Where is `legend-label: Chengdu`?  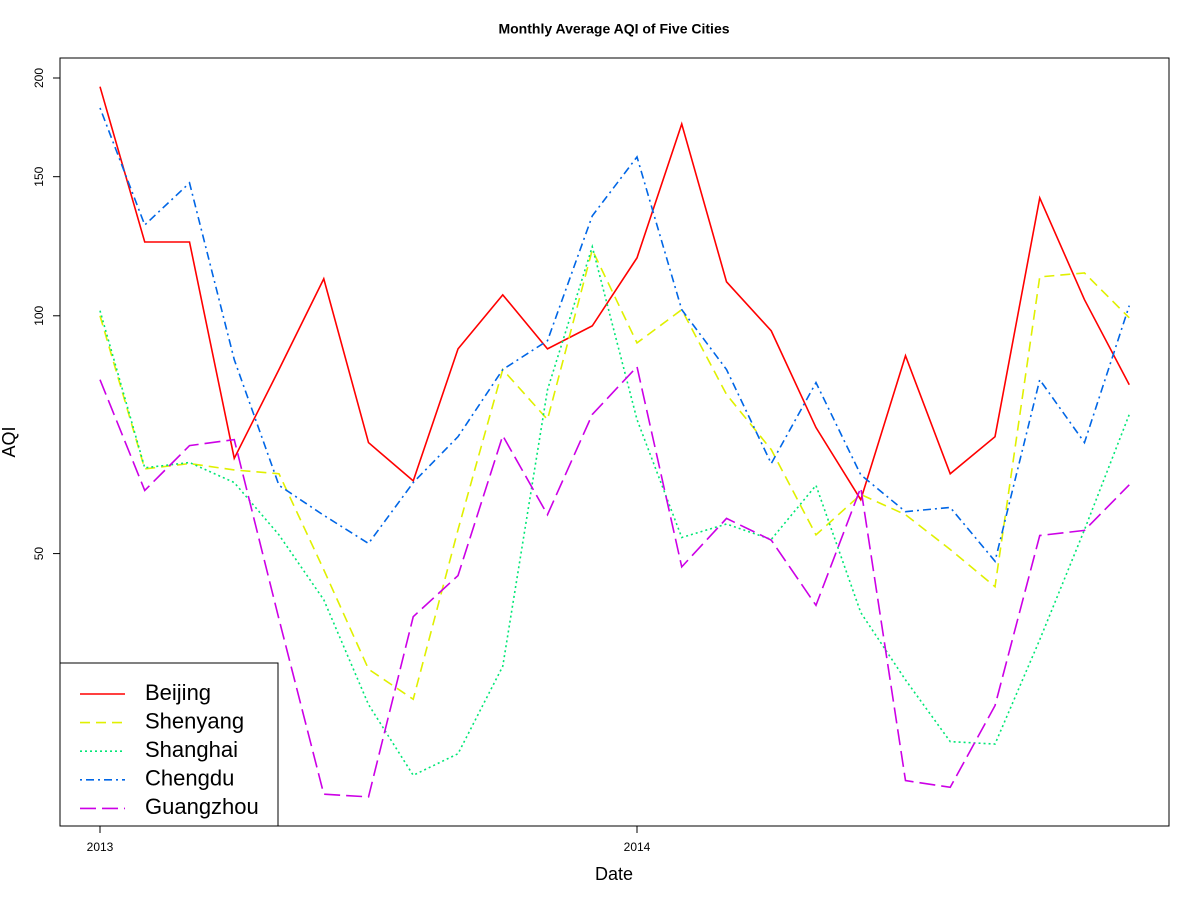
legend-label: Chengdu is located at coordinates (189, 778).